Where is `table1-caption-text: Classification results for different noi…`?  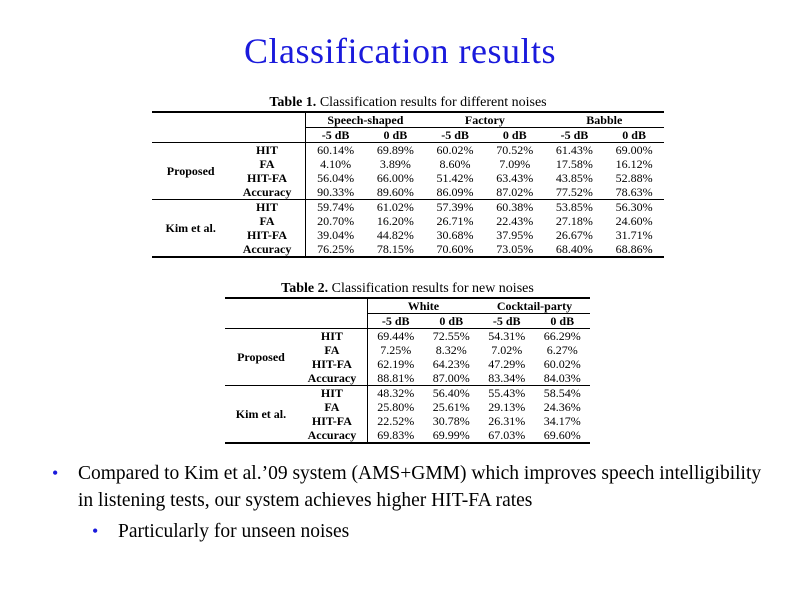
table1-caption-text: Classification results for different noi… is located at coordinates (431, 102).